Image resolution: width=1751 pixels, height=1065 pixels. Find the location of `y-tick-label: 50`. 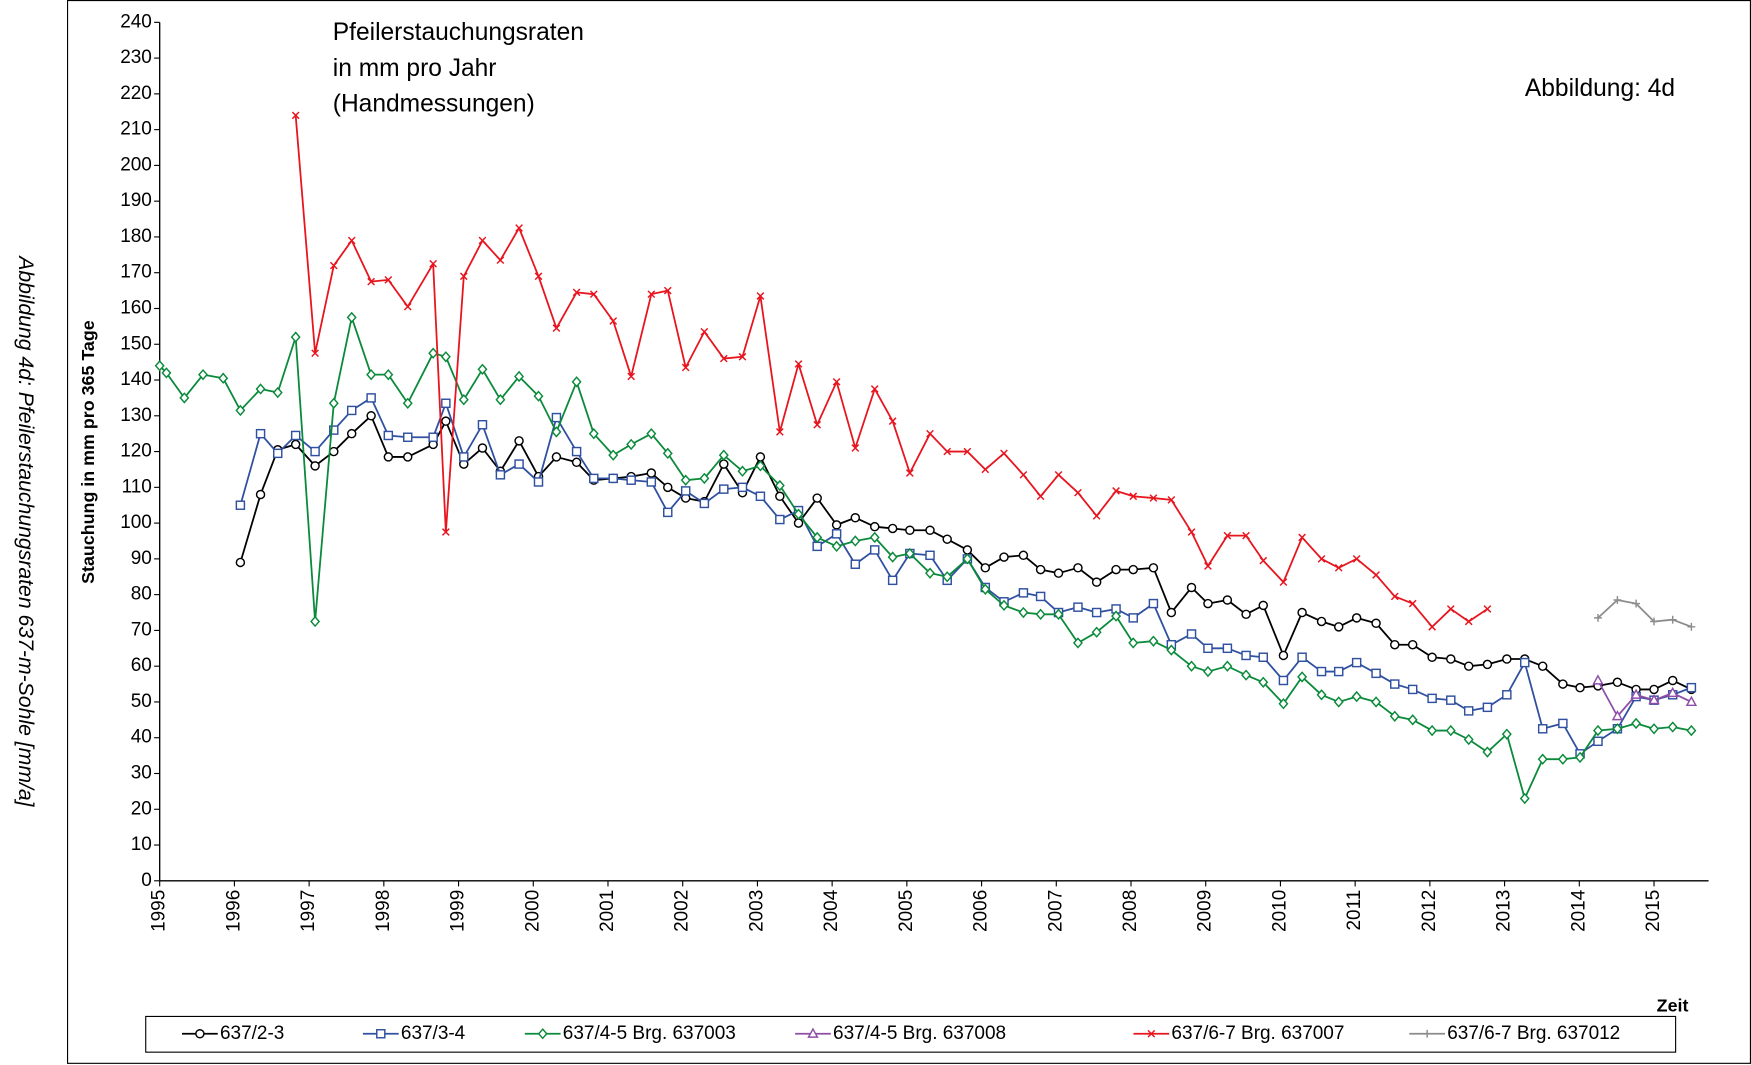

y-tick-label: 50 is located at coordinates (141, 701).